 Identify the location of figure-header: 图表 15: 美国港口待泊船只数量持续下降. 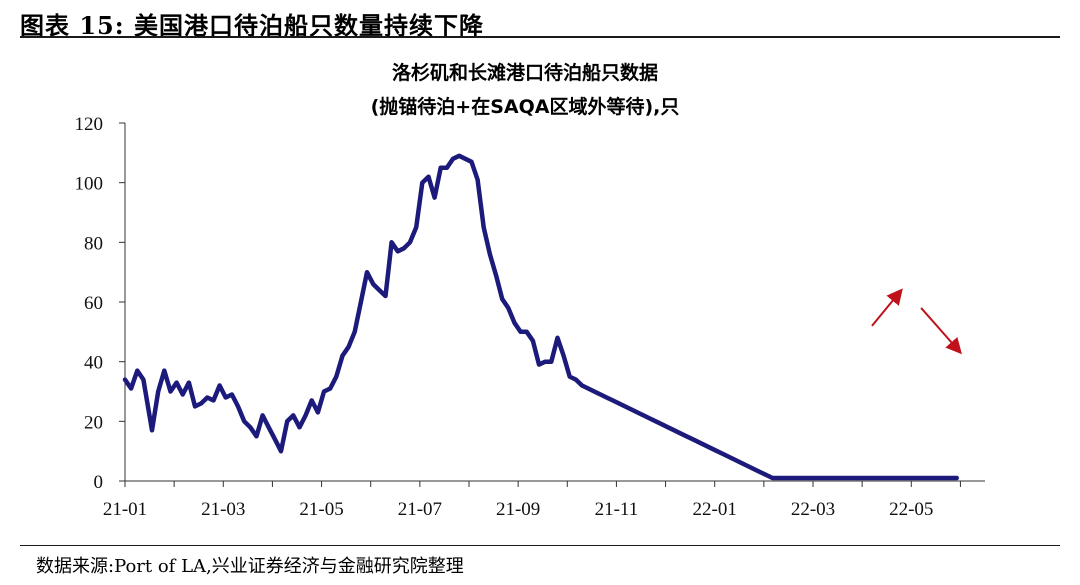
(540, 21).